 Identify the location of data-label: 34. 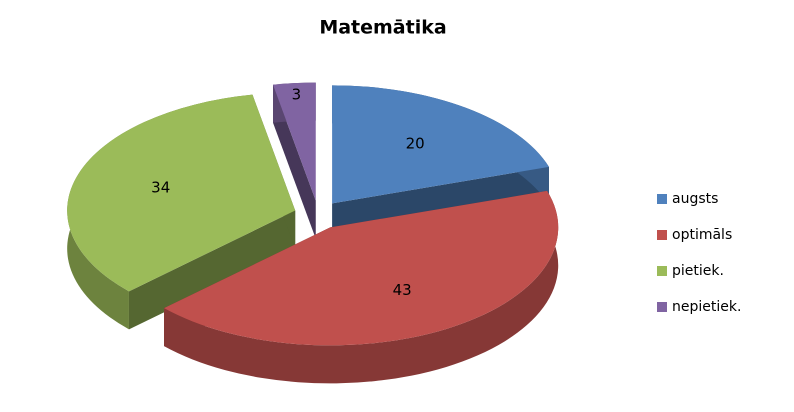
(160, 187).